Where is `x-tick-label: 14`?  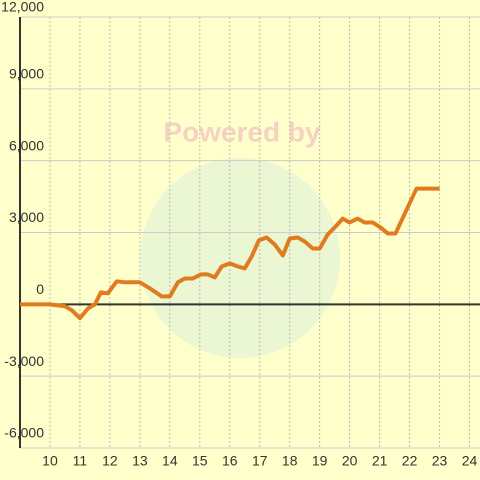 x-tick-label: 14 is located at coordinates (170, 461).